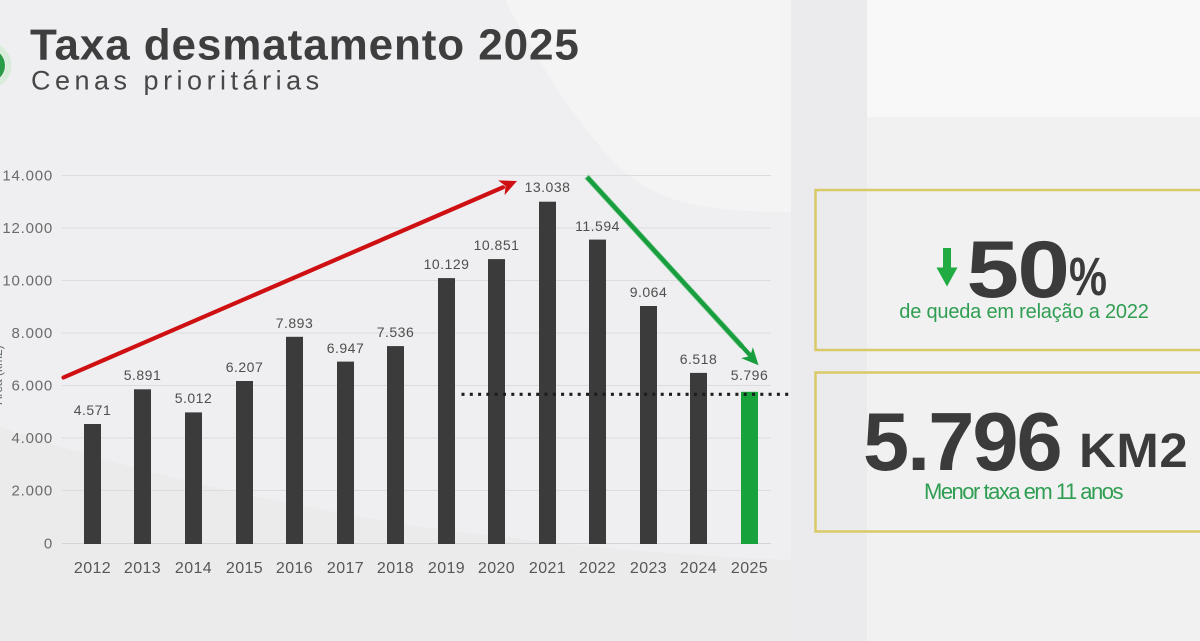 The width and height of the screenshot is (1200, 641). What do you see at coordinates (1133, 450) in the screenshot?
I see `svg-text: KM2` at bounding box center [1133, 450].